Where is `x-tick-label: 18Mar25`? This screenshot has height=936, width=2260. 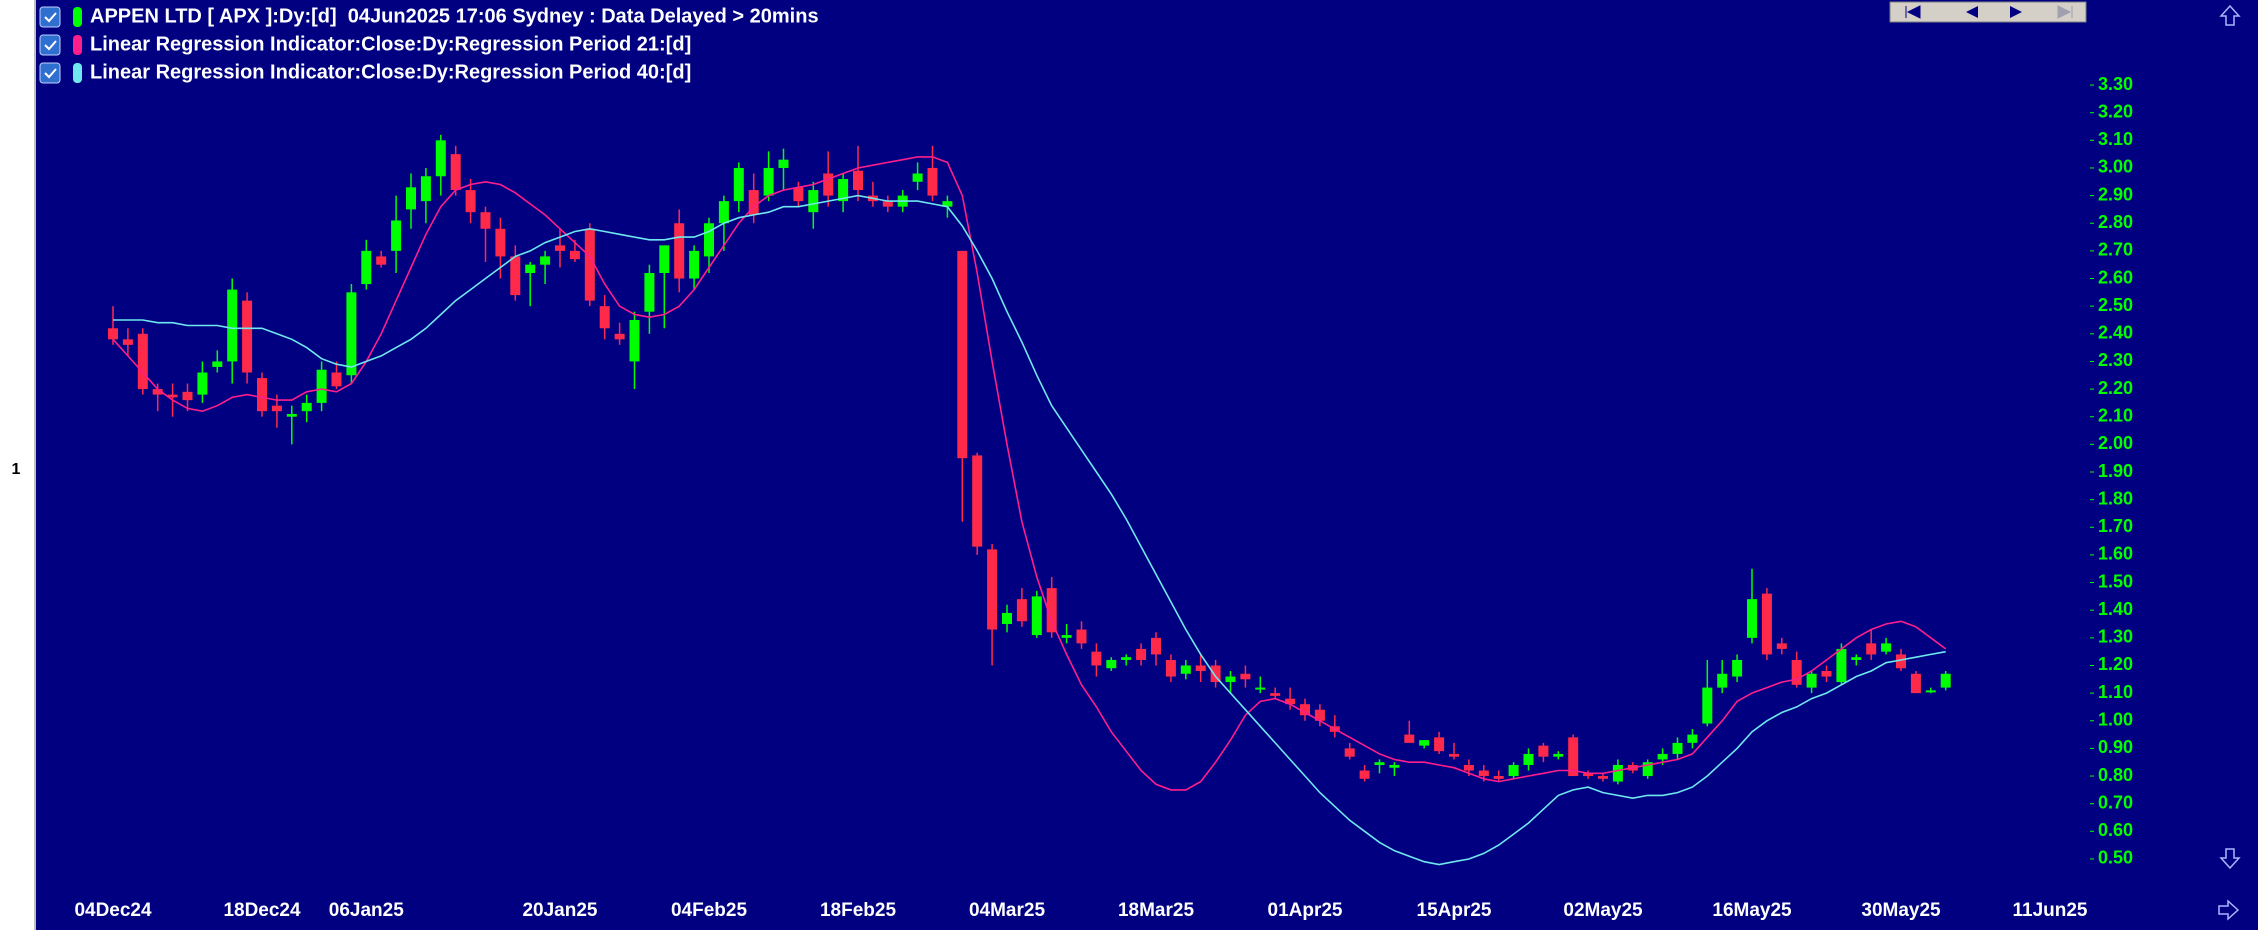
x-tick-label: 18Mar25 is located at coordinates (1156, 910).